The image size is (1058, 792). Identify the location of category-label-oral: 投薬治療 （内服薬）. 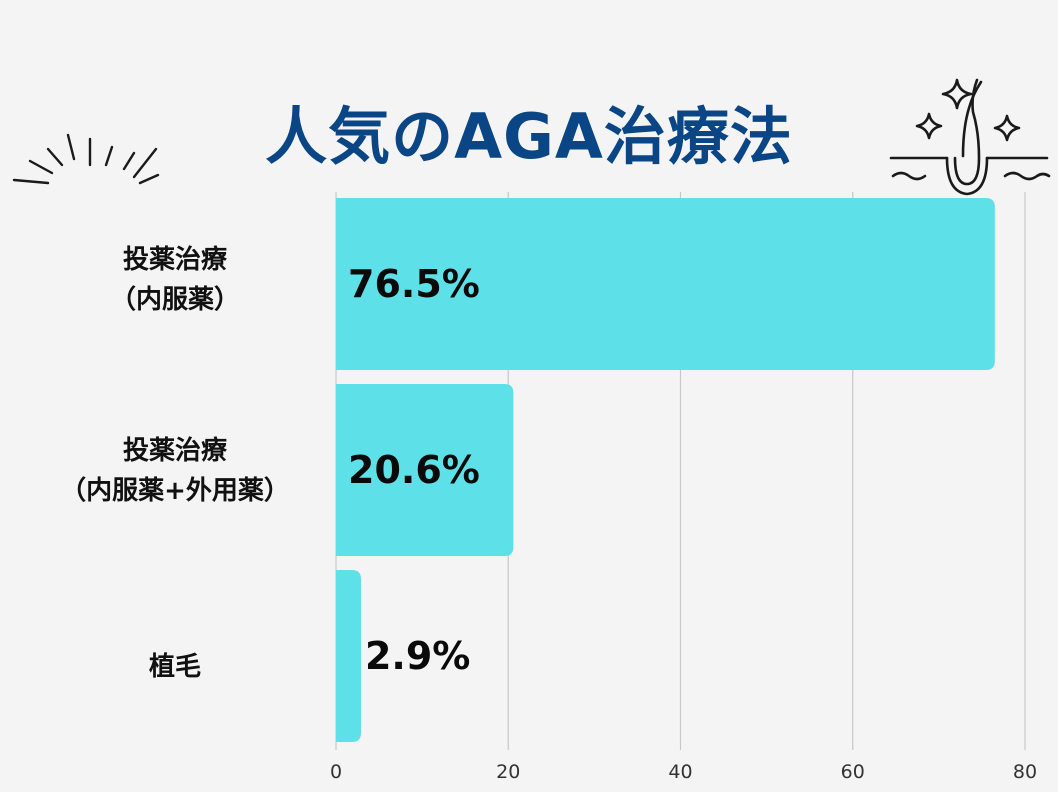
(175, 280).